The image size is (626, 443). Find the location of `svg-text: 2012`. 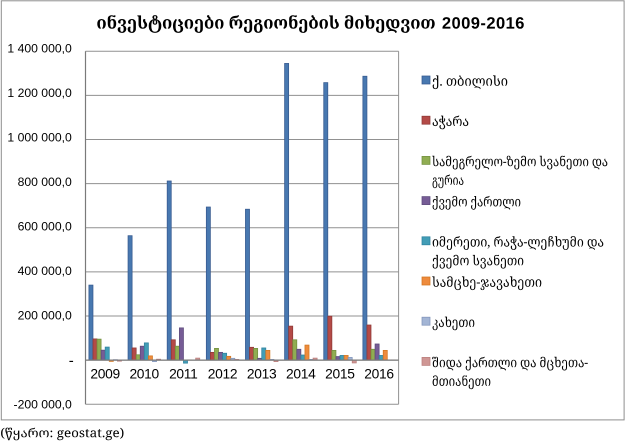

svg-text: 2012 is located at coordinates (223, 373).